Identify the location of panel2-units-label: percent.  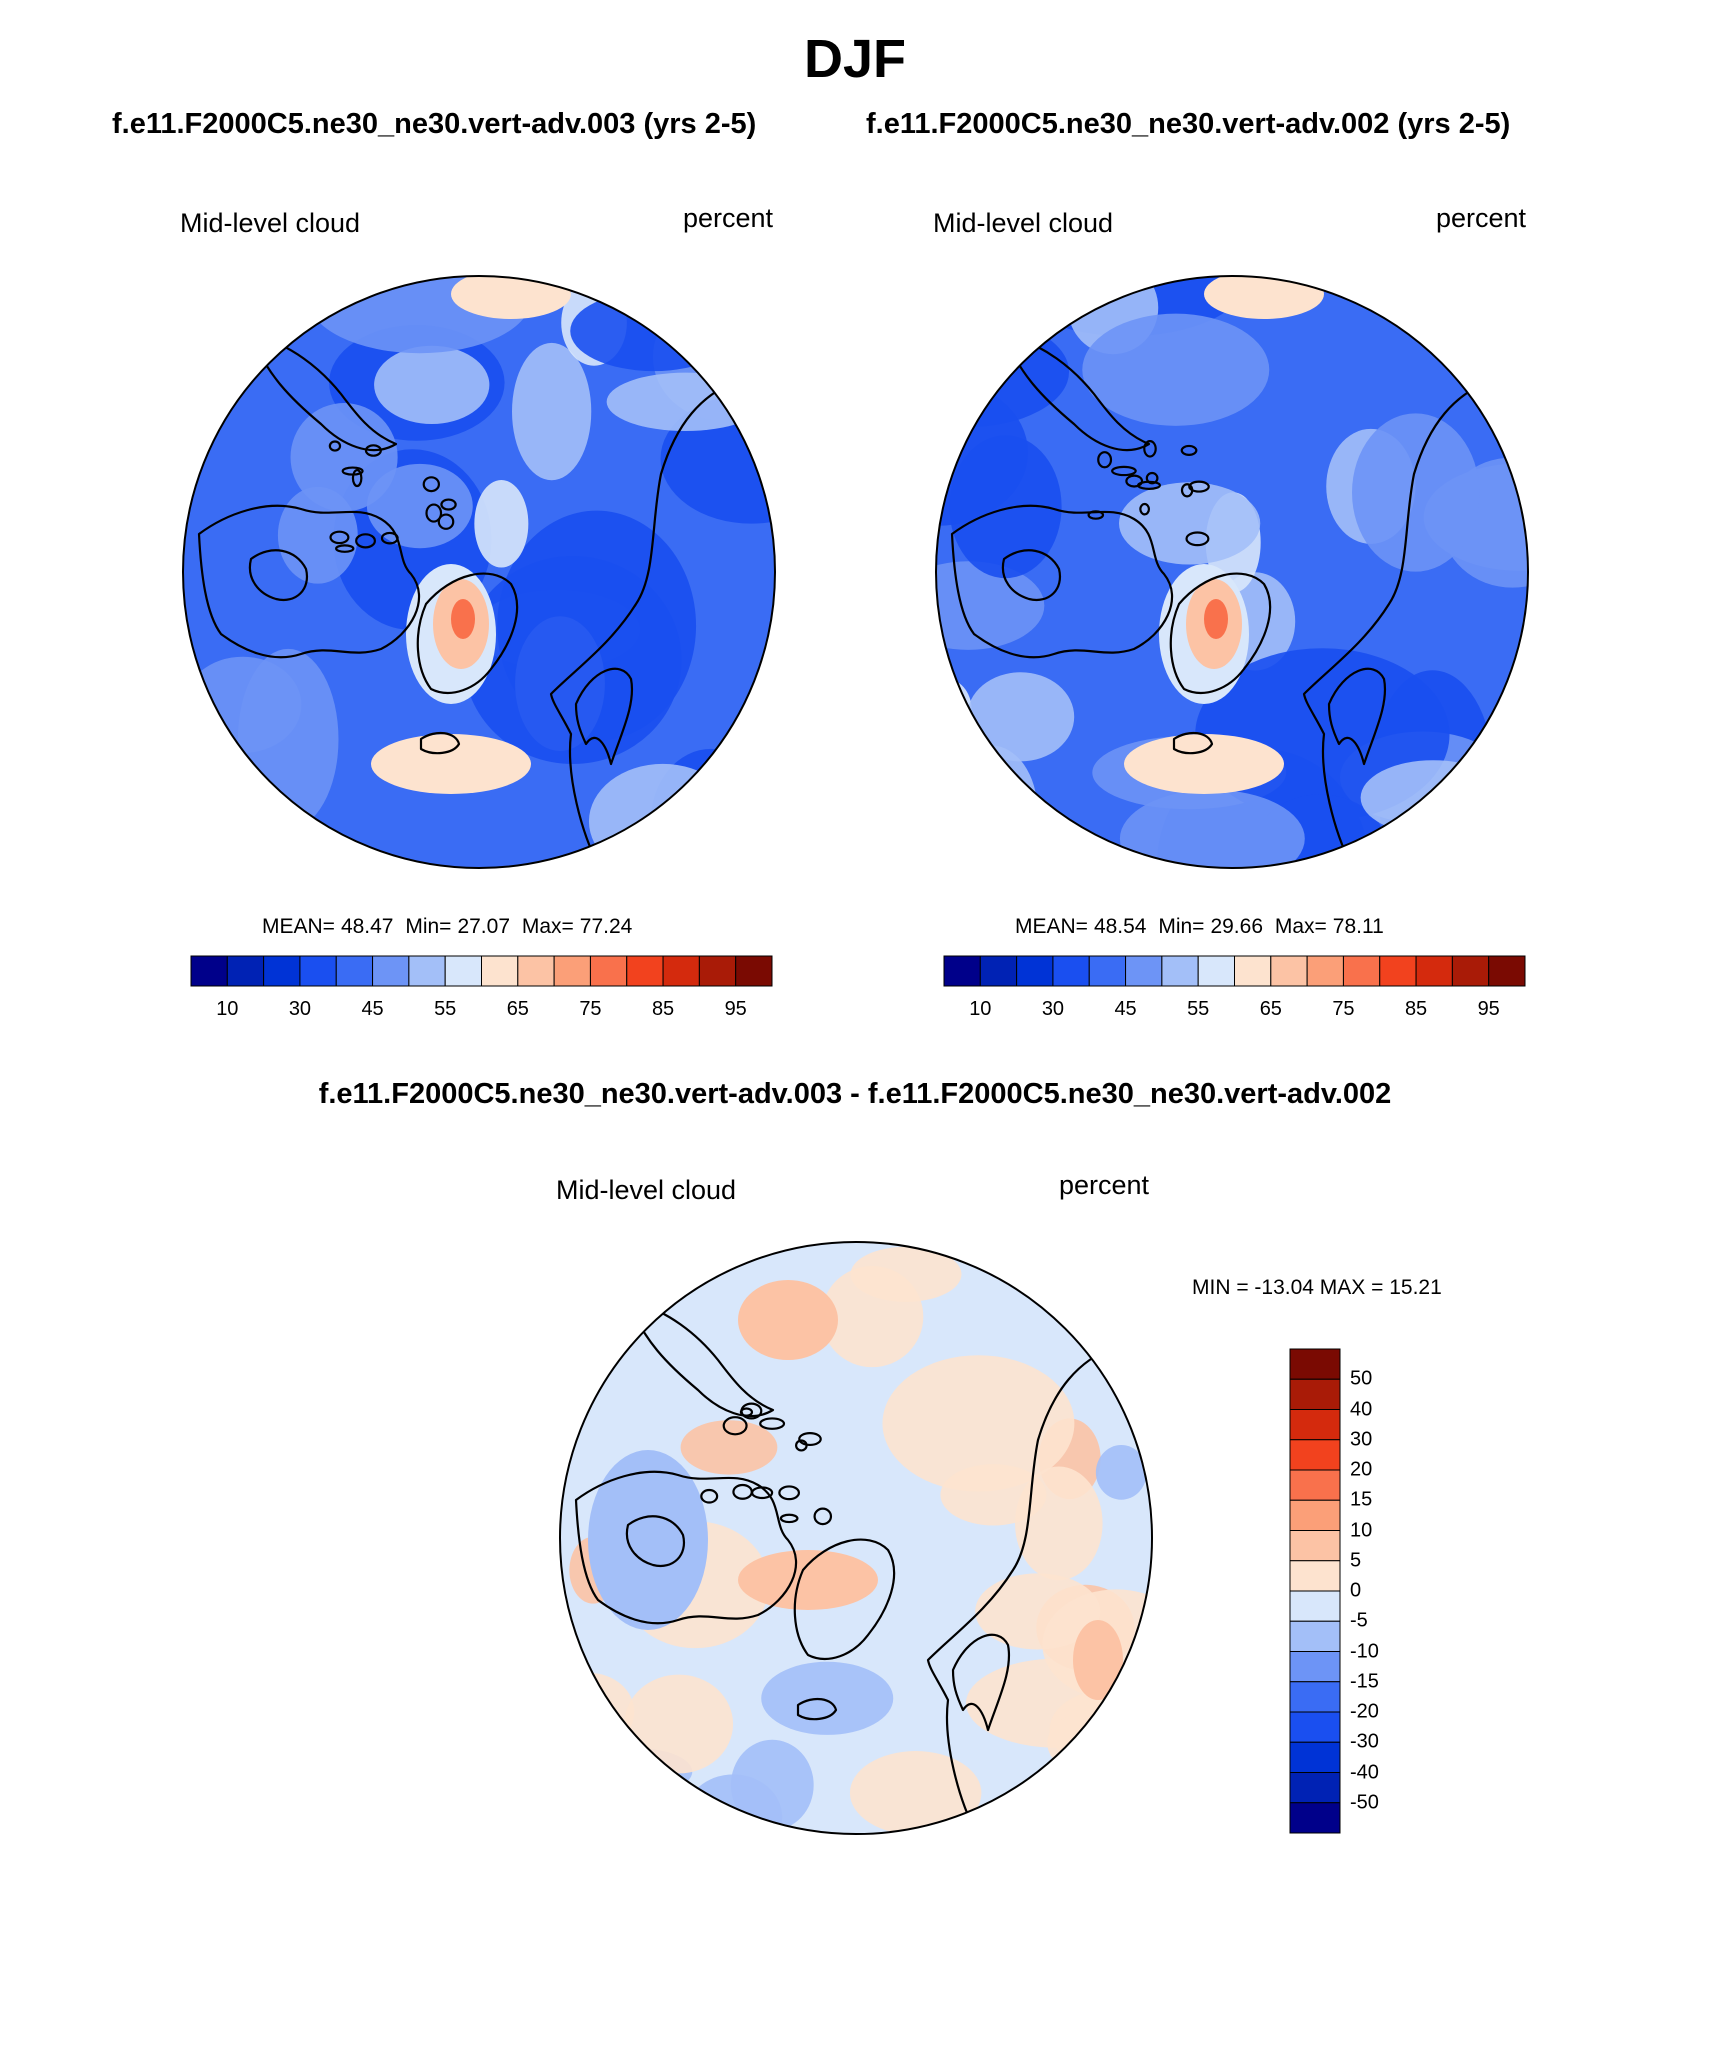
(1481, 218).